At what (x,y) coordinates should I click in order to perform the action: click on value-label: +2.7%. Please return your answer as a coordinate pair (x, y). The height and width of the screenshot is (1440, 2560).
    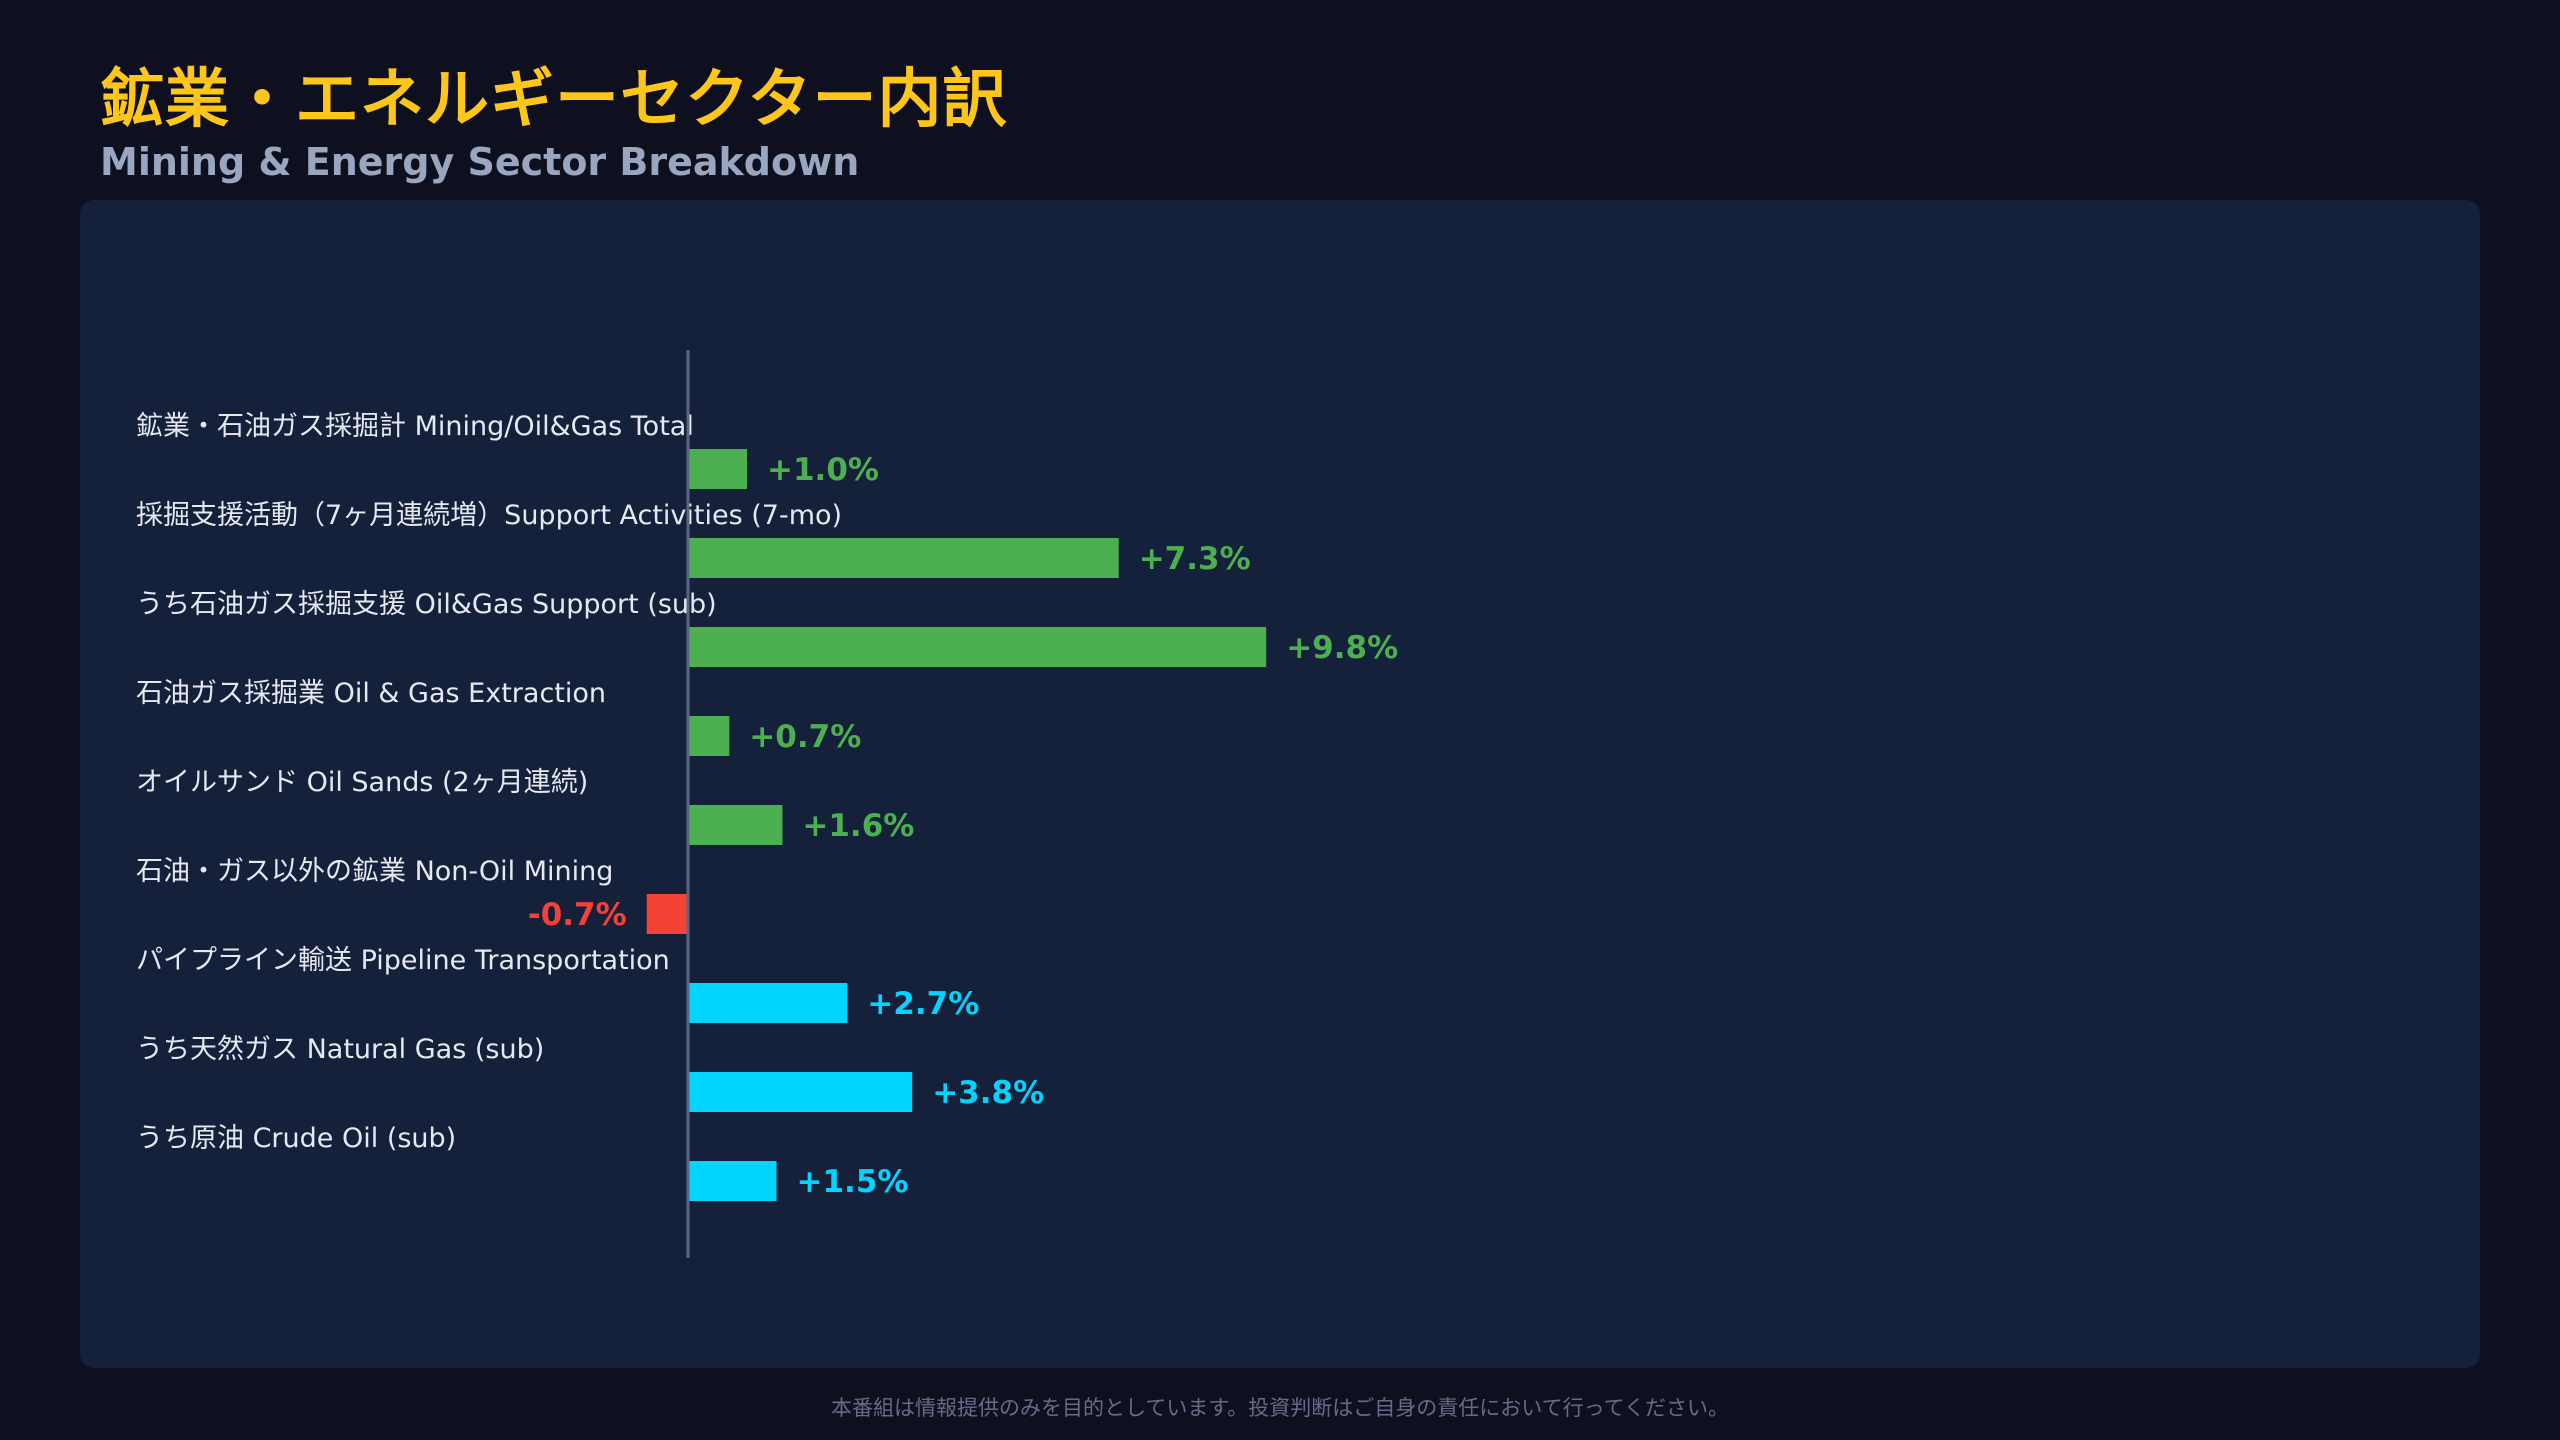
    Looking at the image, I should click on (923, 1004).